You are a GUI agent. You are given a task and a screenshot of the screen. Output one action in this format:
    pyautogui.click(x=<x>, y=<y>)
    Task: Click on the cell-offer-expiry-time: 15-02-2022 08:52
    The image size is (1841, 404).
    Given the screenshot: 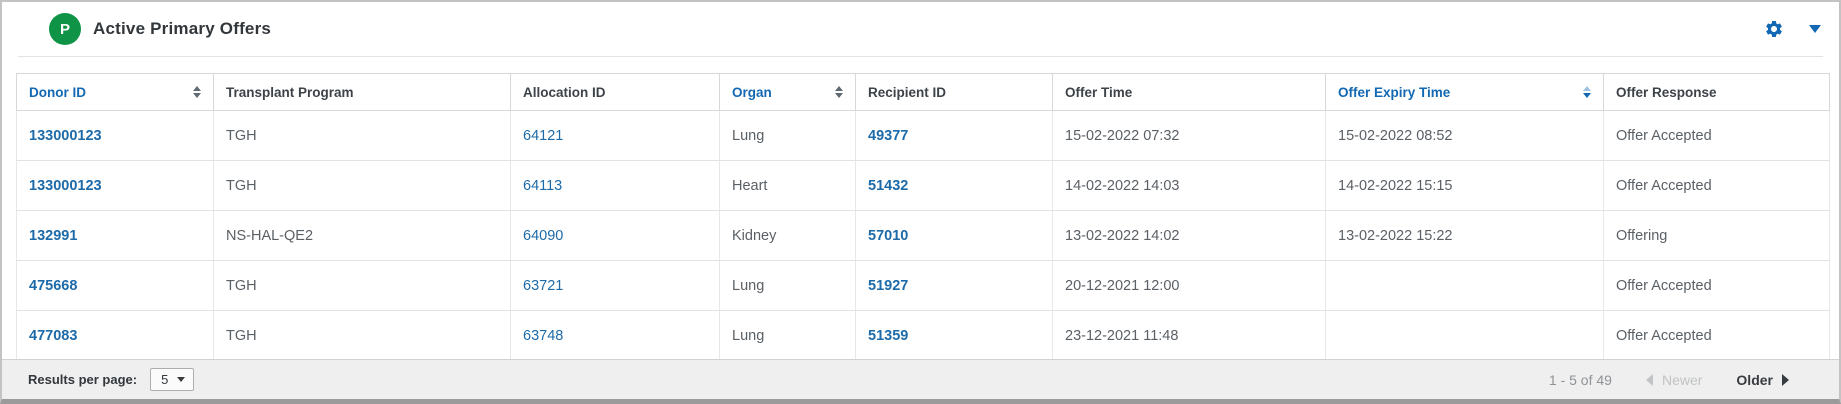 What is the action you would take?
    pyautogui.click(x=1464, y=135)
    